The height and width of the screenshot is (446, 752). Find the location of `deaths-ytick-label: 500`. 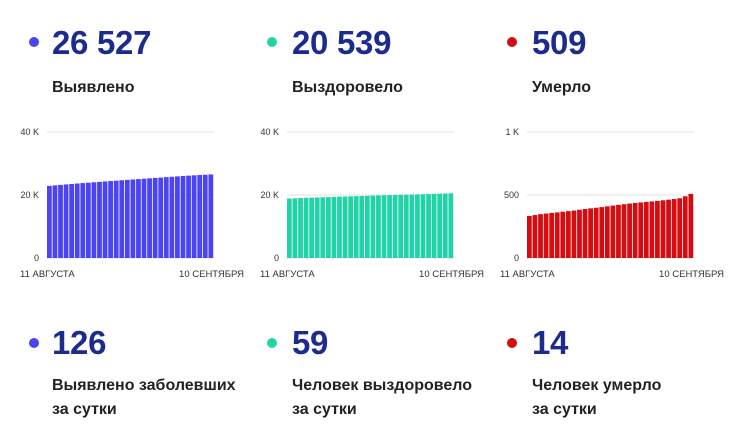

deaths-ytick-label: 500 is located at coordinates (511, 195).